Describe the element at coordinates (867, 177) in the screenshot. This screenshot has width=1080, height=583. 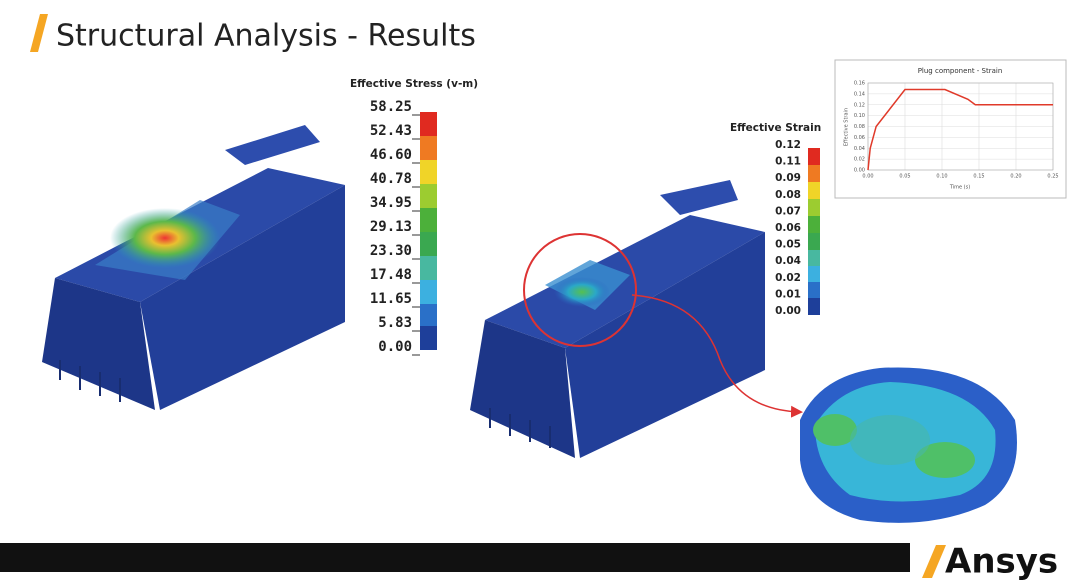
I see `x-tick-label: 0.00` at that location.